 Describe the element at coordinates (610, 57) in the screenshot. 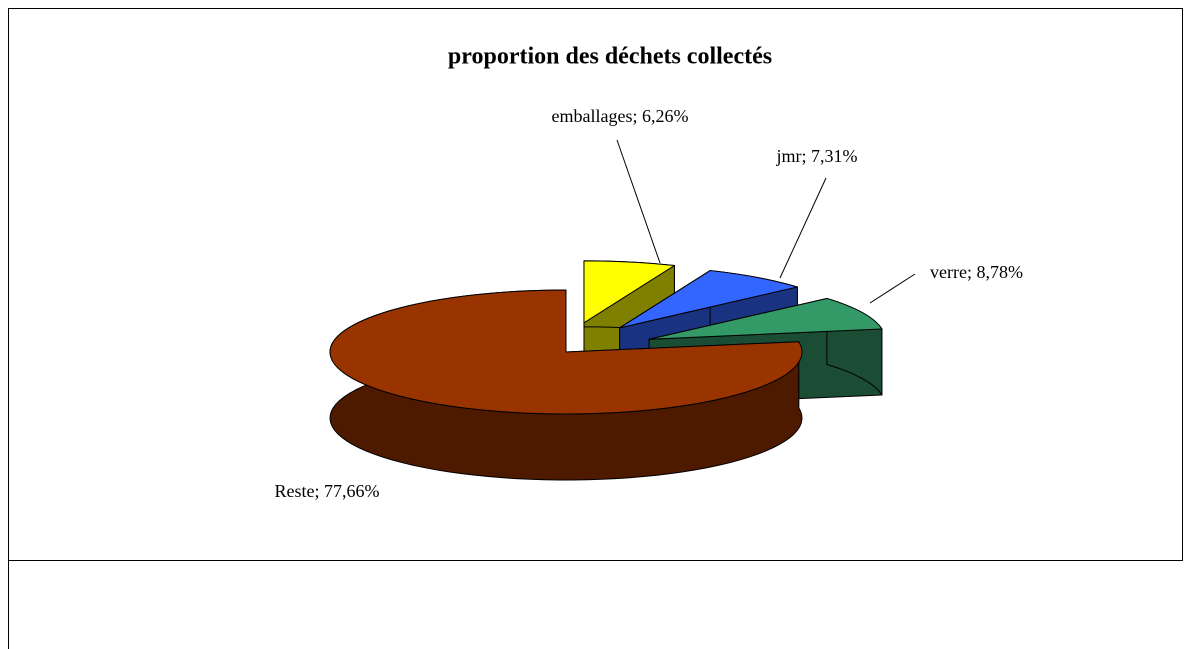

I see `chart-title: proportion des déchets collectés` at that location.